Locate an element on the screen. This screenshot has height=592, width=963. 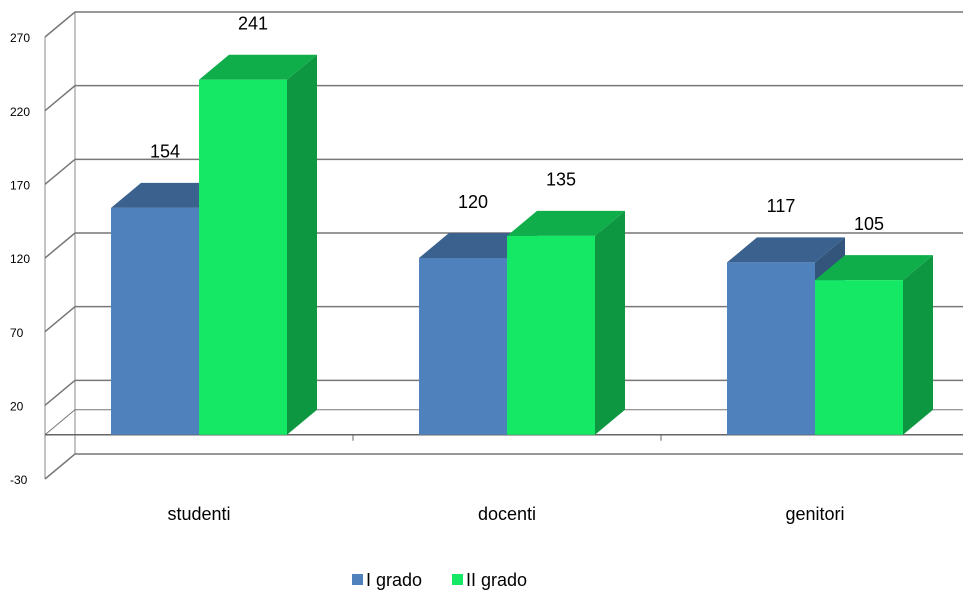
y-tick-label: 20 is located at coordinates (17, 407).